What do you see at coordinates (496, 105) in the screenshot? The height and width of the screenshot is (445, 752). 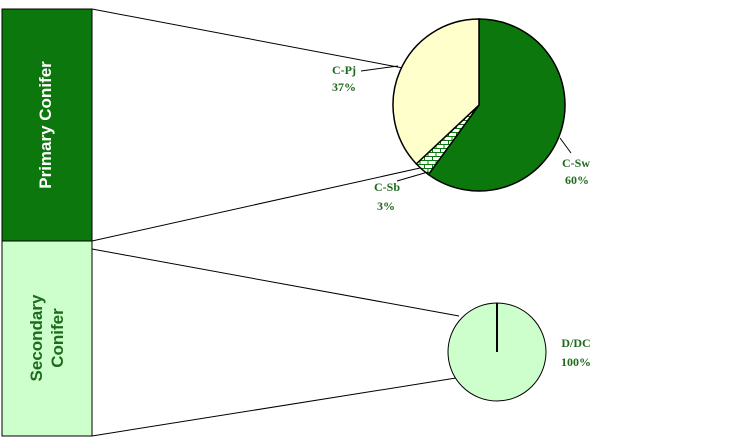 I see `pie-slice-c-sw` at bounding box center [496, 105].